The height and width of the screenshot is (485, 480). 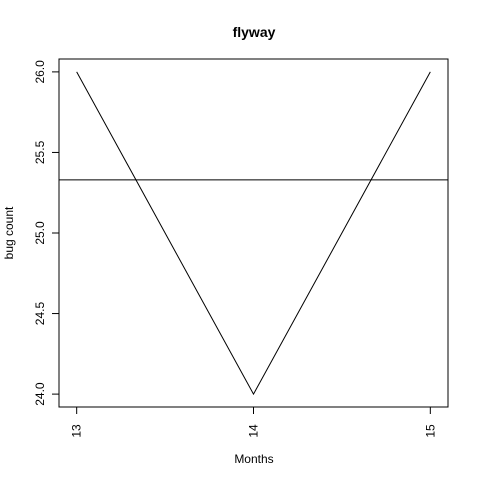 I want to click on y-tick-label: 25.5, so click(x=40, y=152).